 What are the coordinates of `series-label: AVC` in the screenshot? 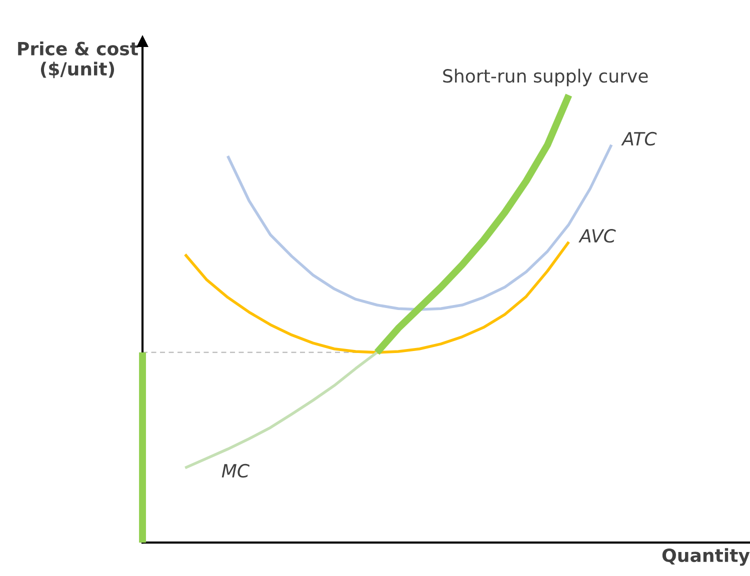 It's located at (597, 236).